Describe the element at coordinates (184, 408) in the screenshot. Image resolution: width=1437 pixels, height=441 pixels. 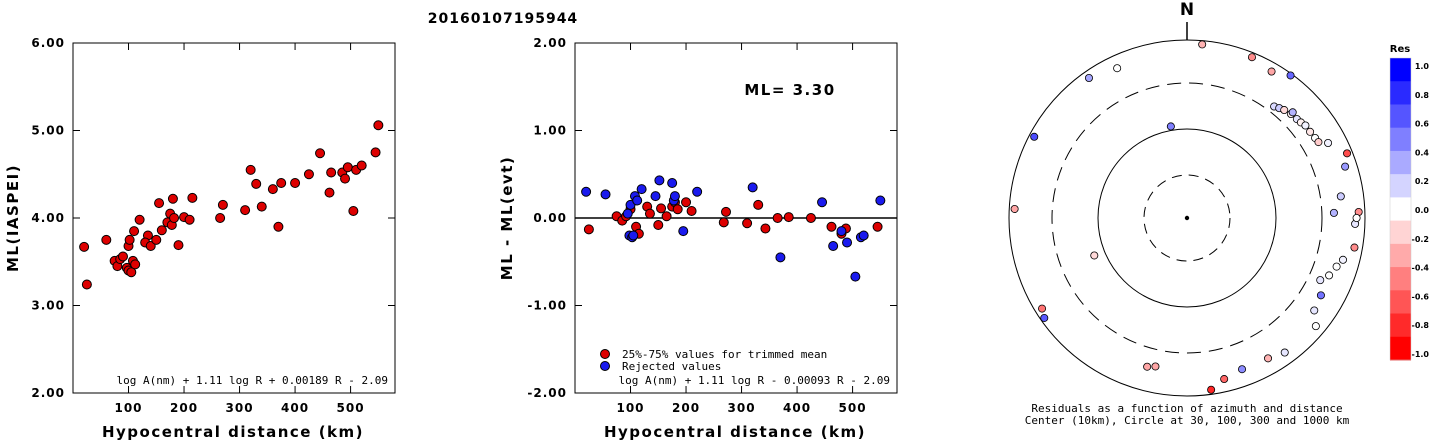
I see `x-tick-label: 200` at that location.